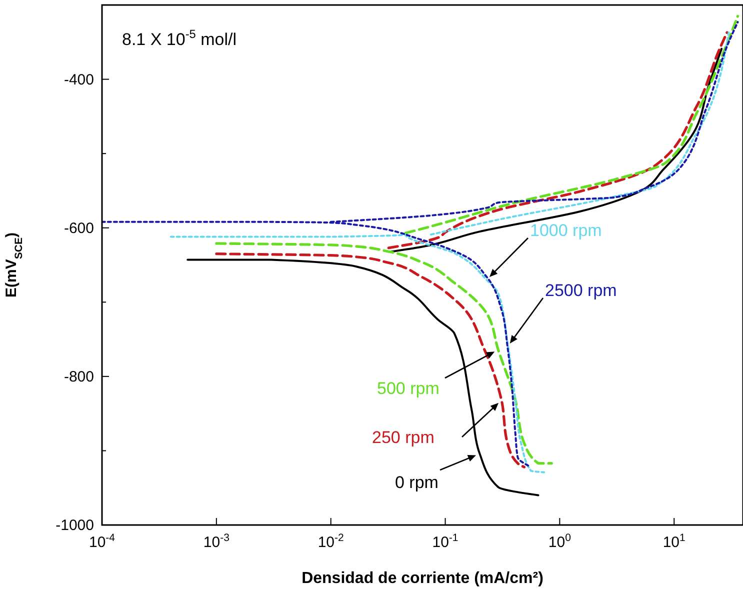 The width and height of the screenshot is (743, 595). Describe the element at coordinates (79, 228) in the screenshot. I see `y-tick-label: -600` at that location.